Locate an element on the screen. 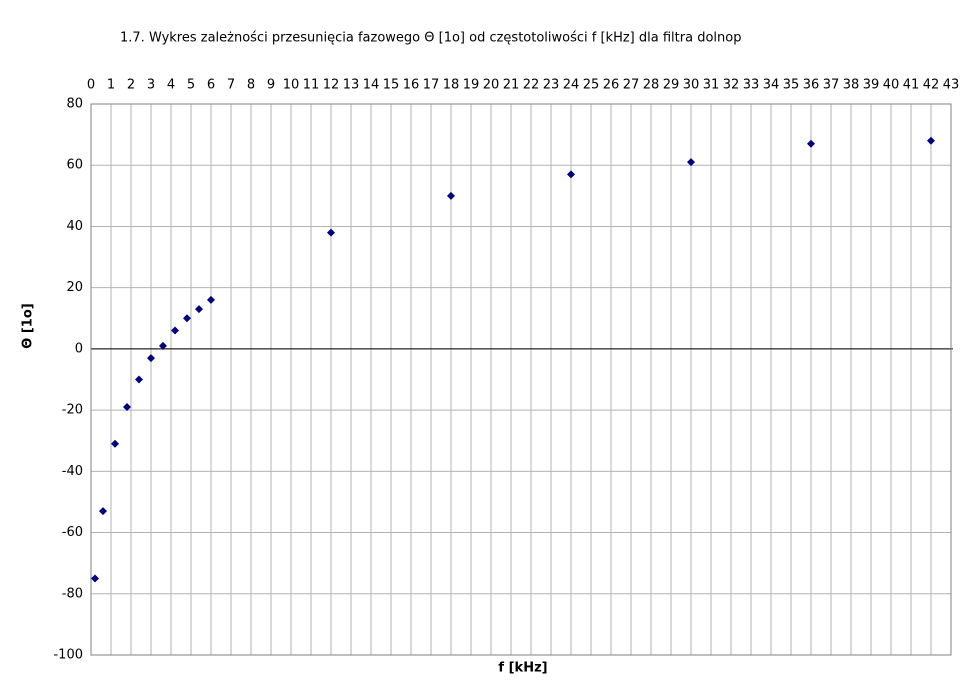 This screenshot has width=971, height=699. x-tick-label: 36 is located at coordinates (811, 85).